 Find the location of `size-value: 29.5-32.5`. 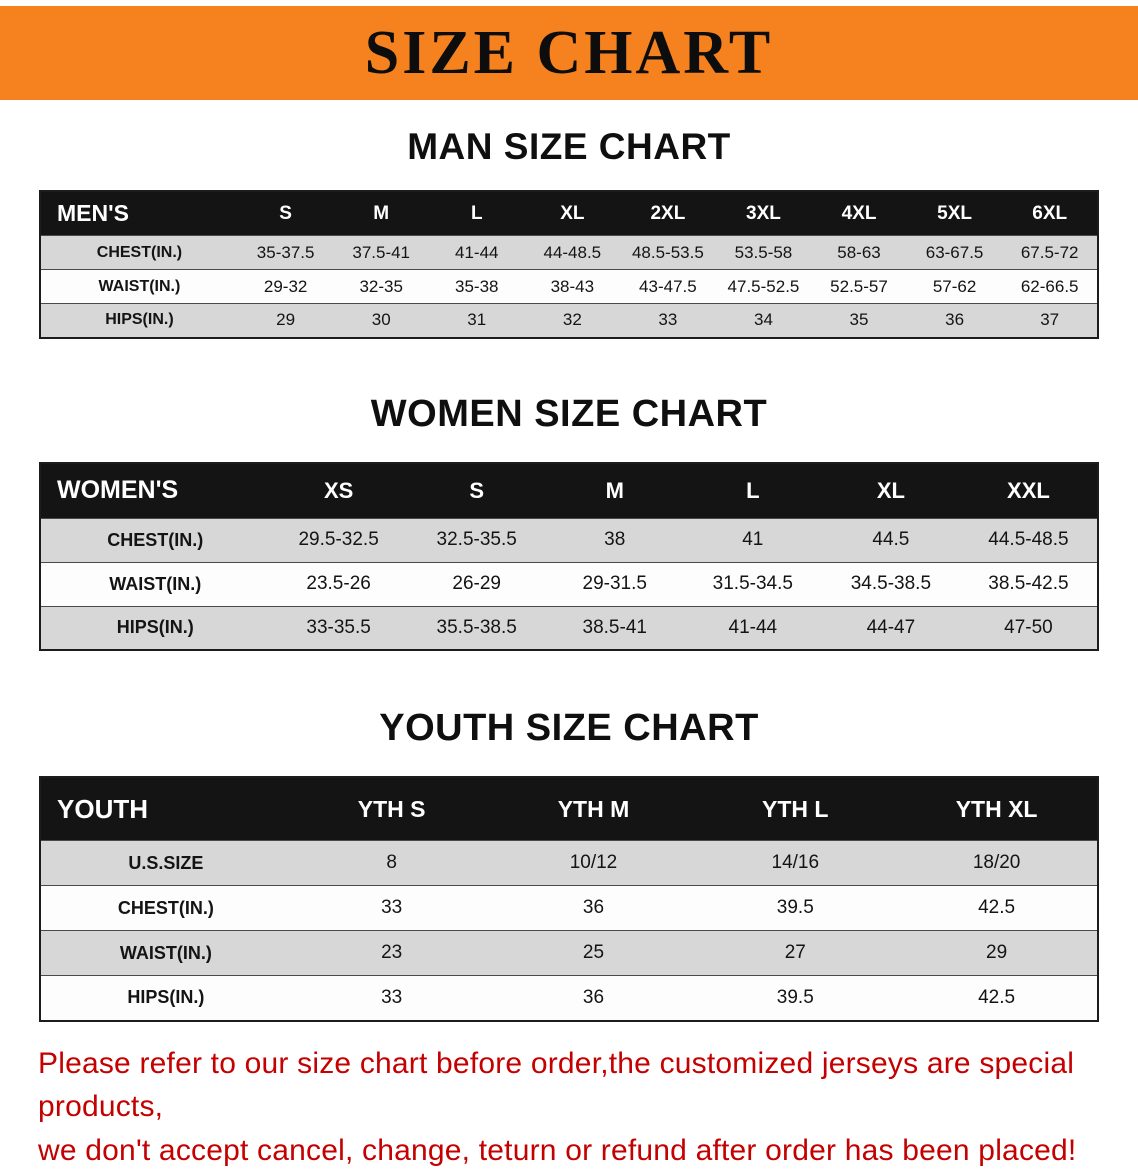

size-value: 29.5-32.5 is located at coordinates (339, 540).